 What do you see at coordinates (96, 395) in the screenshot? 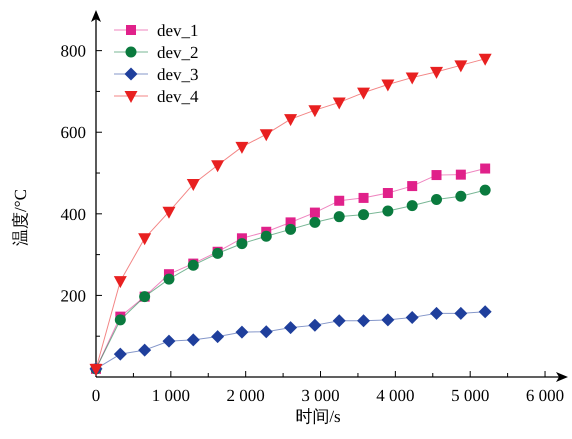
I see `x-tick-label: 0` at bounding box center [96, 395].